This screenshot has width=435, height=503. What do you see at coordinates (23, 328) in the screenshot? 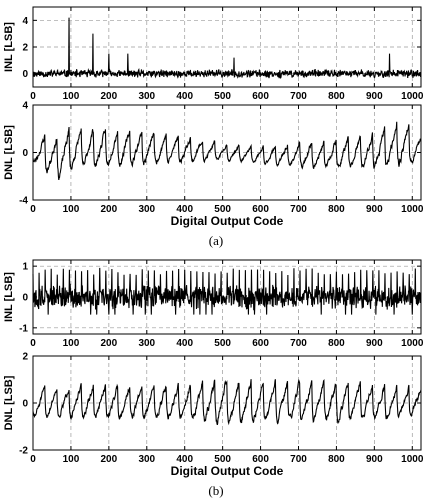
I see `y-tick-label: -1` at bounding box center [23, 328].